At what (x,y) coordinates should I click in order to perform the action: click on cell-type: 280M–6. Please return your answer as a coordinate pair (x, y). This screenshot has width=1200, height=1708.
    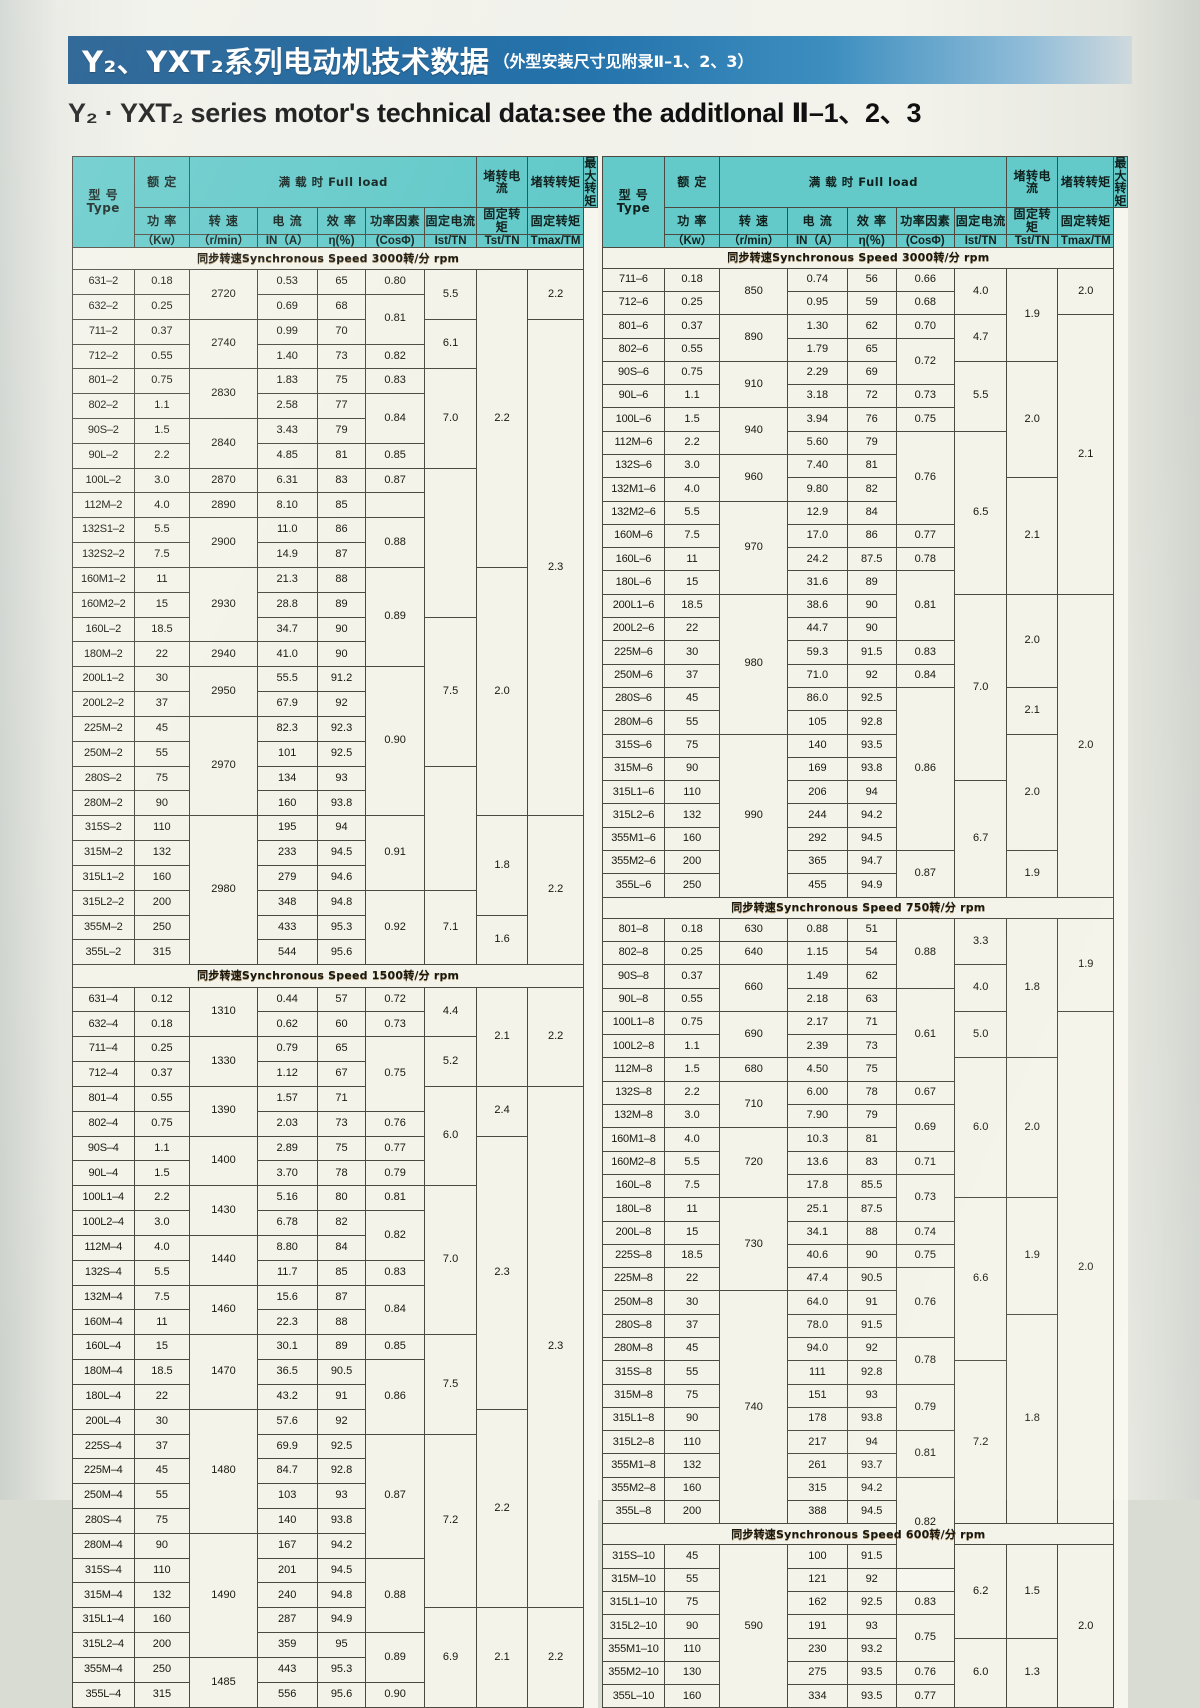
    Looking at the image, I should click on (633, 722).